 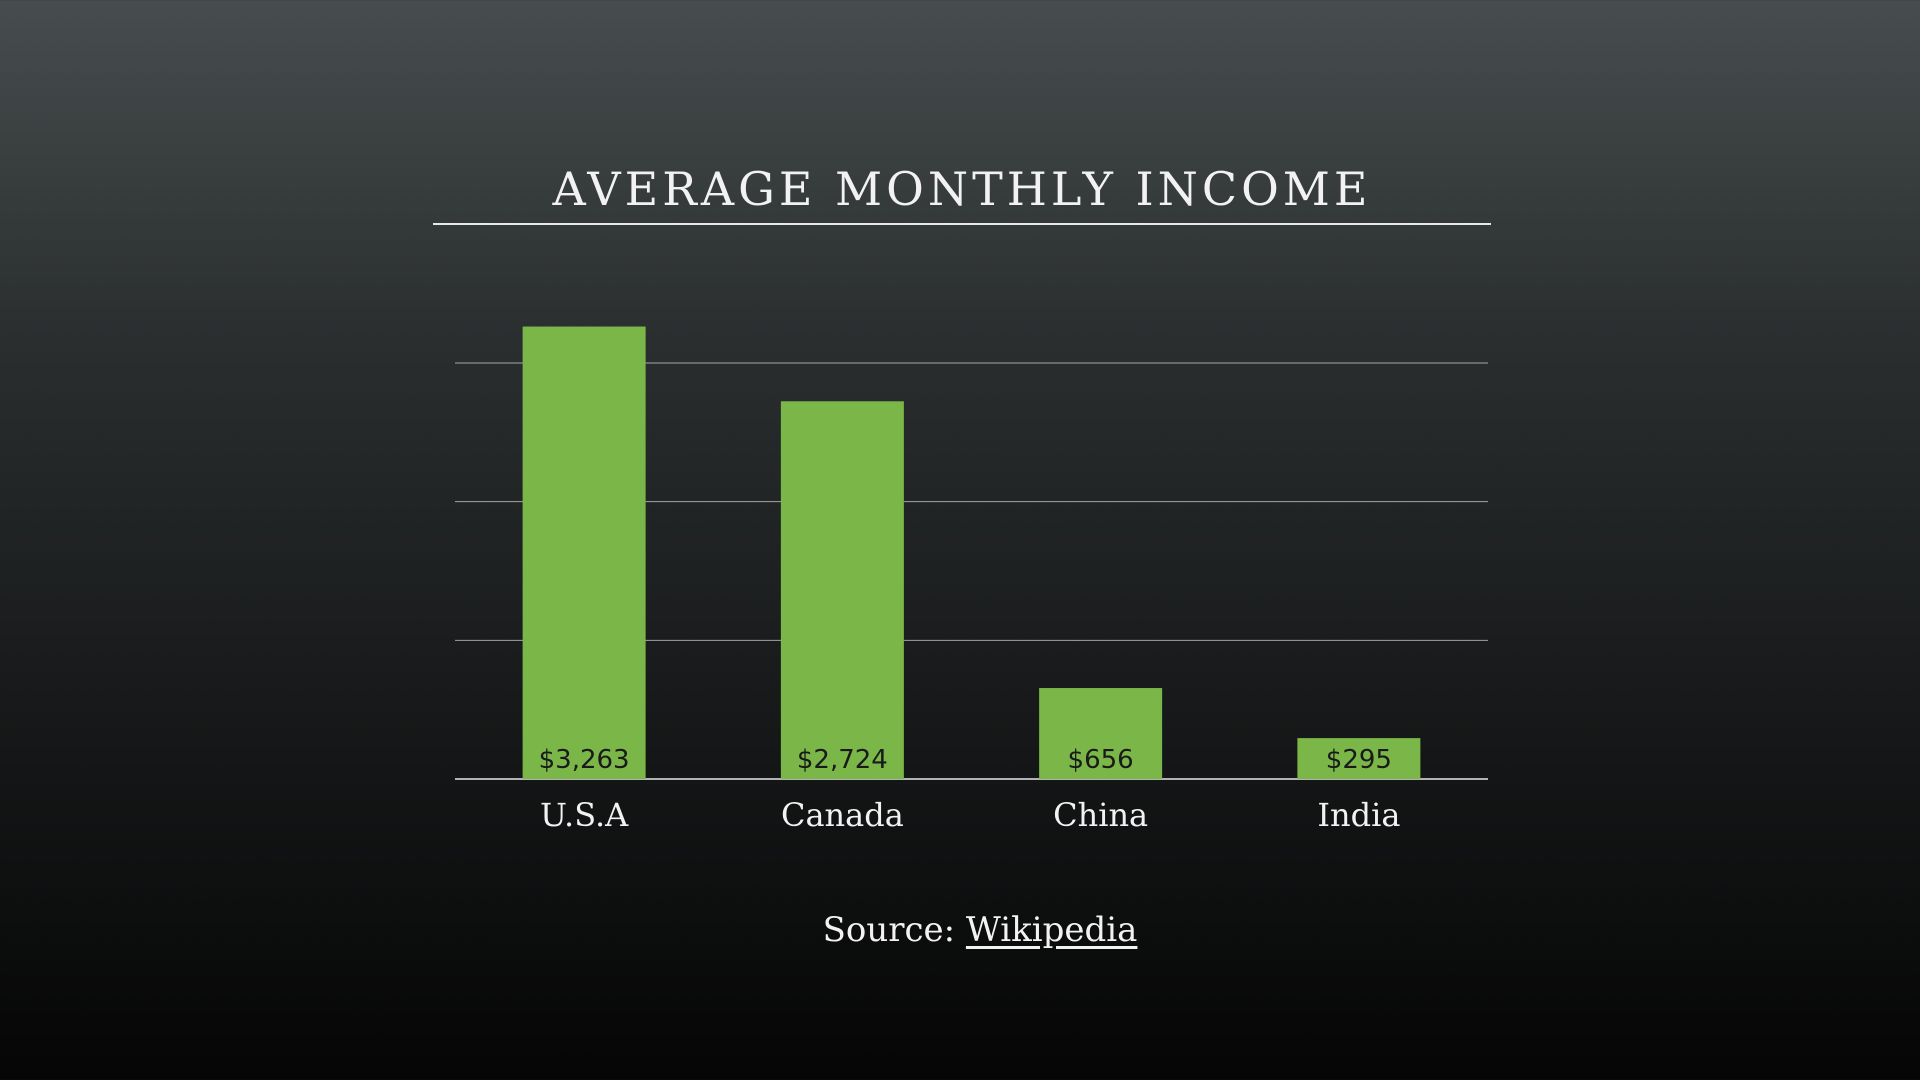 I want to click on data-label: $295, so click(x=1359, y=760).